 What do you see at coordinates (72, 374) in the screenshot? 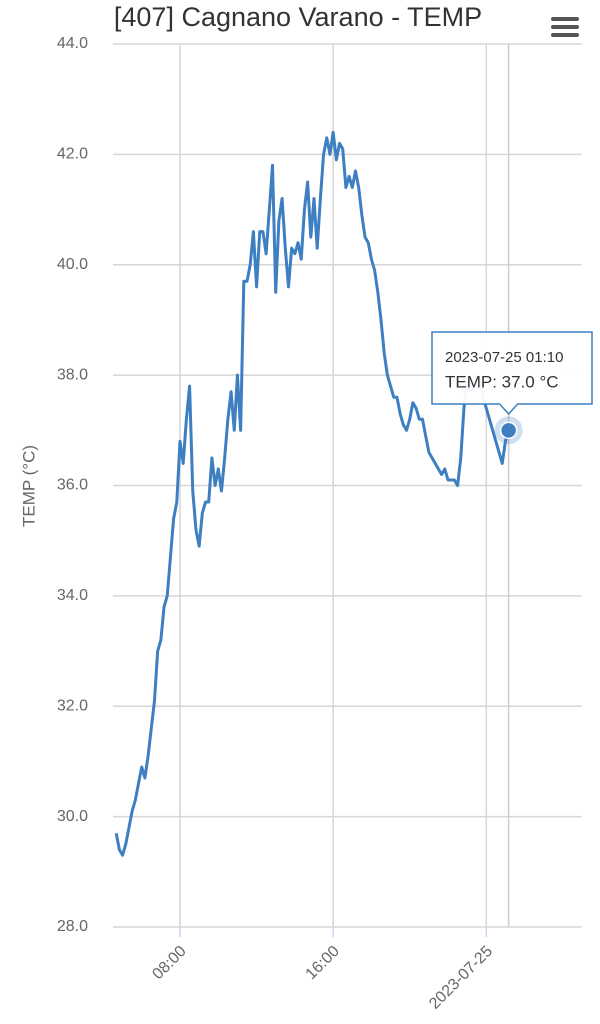
I see `y-tick-label: 38.0` at bounding box center [72, 374].